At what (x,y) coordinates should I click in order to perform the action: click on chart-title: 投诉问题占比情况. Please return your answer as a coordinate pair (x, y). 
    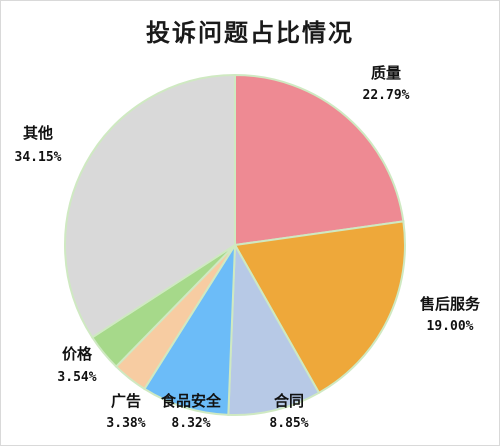
    Looking at the image, I should click on (250, 32).